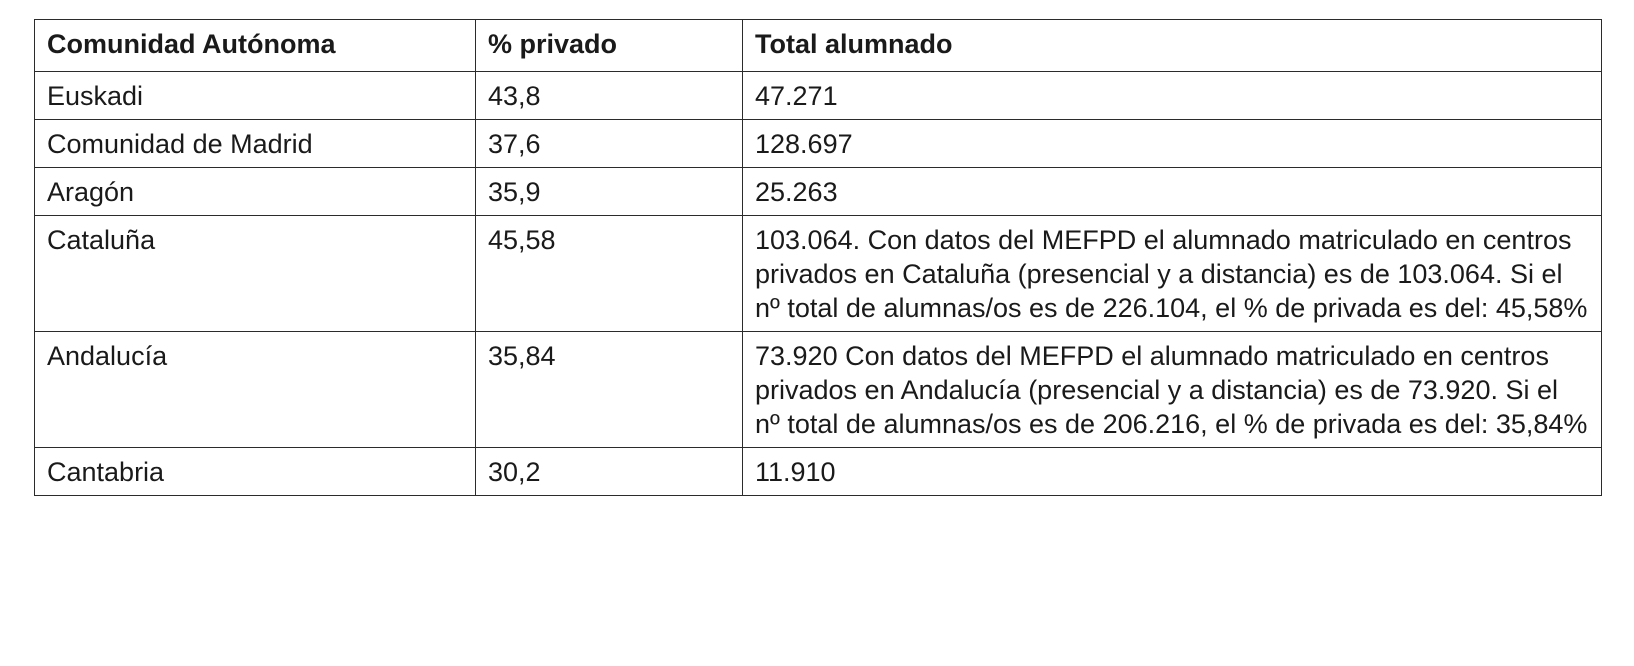 The height and width of the screenshot is (666, 1634). What do you see at coordinates (1172, 191) in the screenshot?
I see `cell-total-alumnado: 25.263` at bounding box center [1172, 191].